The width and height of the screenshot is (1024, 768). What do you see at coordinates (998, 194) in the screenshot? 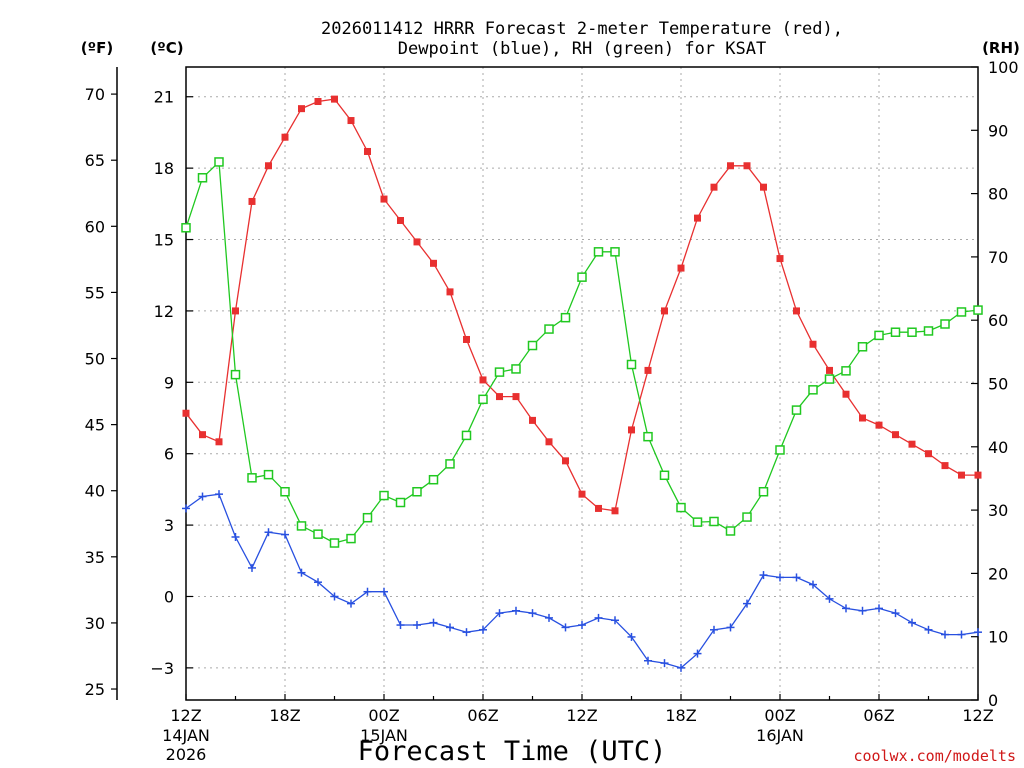
I see `rh-tick-label: 80` at bounding box center [998, 194].